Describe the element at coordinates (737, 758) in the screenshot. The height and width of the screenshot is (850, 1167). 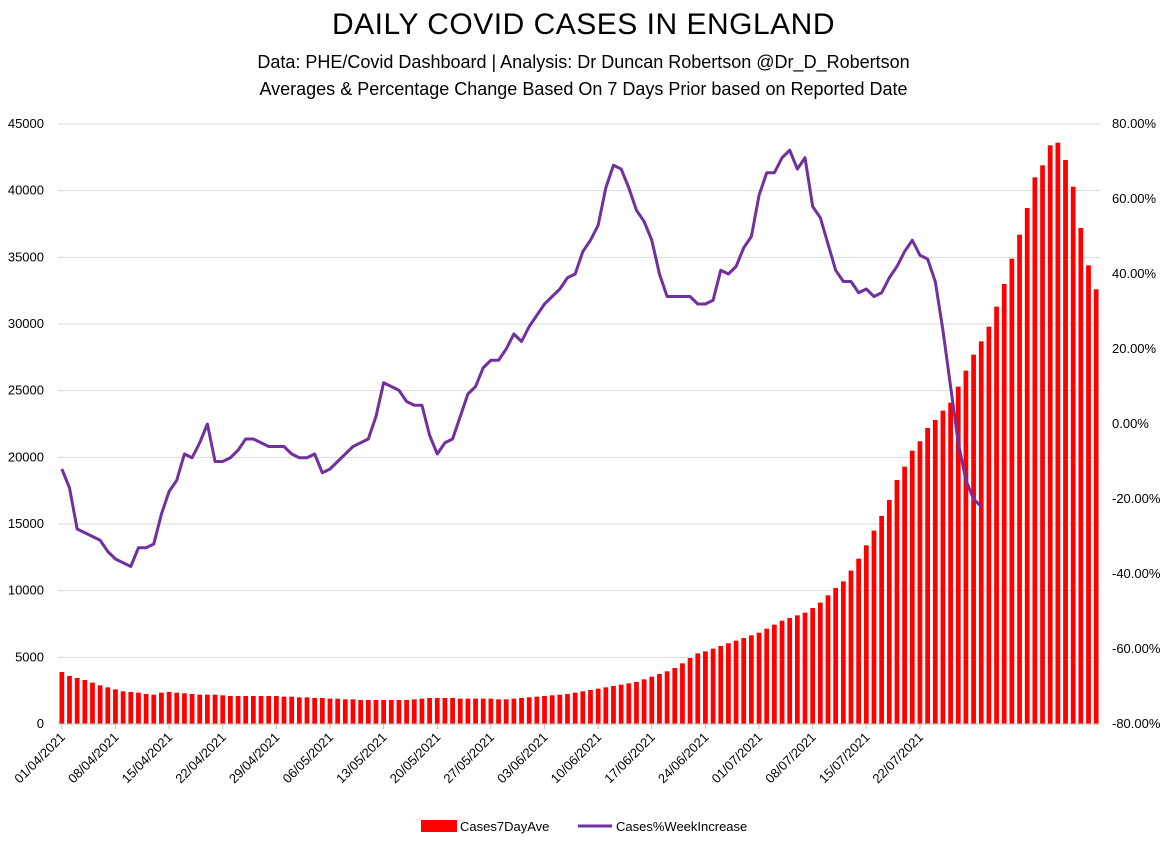
I see `x-tick-label: 01/07/2021` at that location.